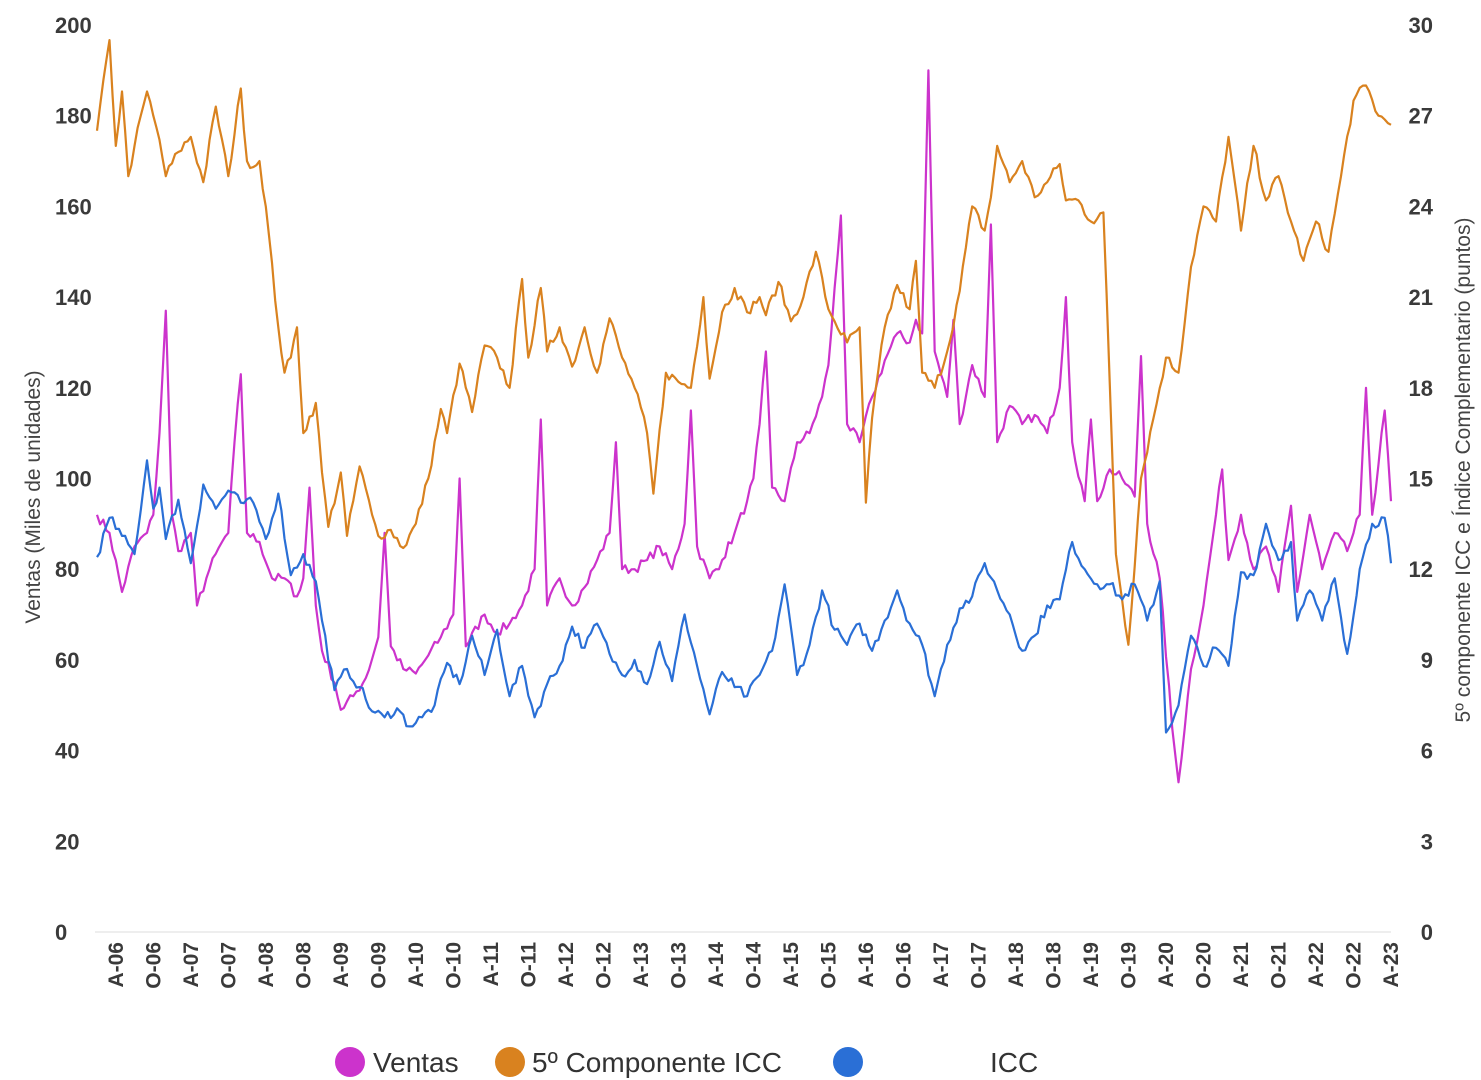 This screenshot has height=1080, width=1481. What do you see at coordinates (67, 660) in the screenshot?
I see `left-tick-label: 60` at bounding box center [67, 660].